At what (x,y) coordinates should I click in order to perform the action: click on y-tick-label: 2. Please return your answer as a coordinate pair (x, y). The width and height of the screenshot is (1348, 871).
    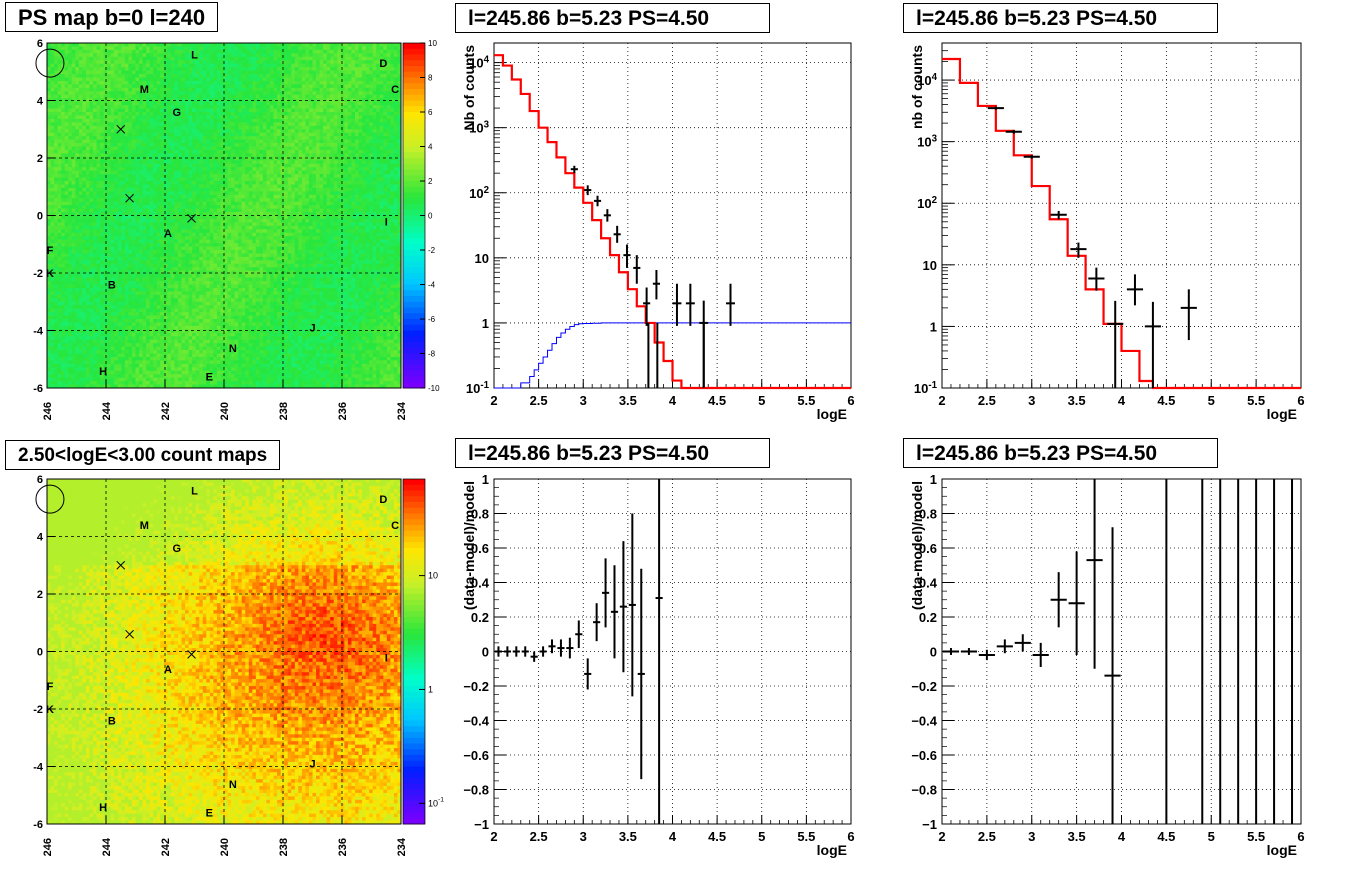
    Looking at the image, I should click on (40, 595).